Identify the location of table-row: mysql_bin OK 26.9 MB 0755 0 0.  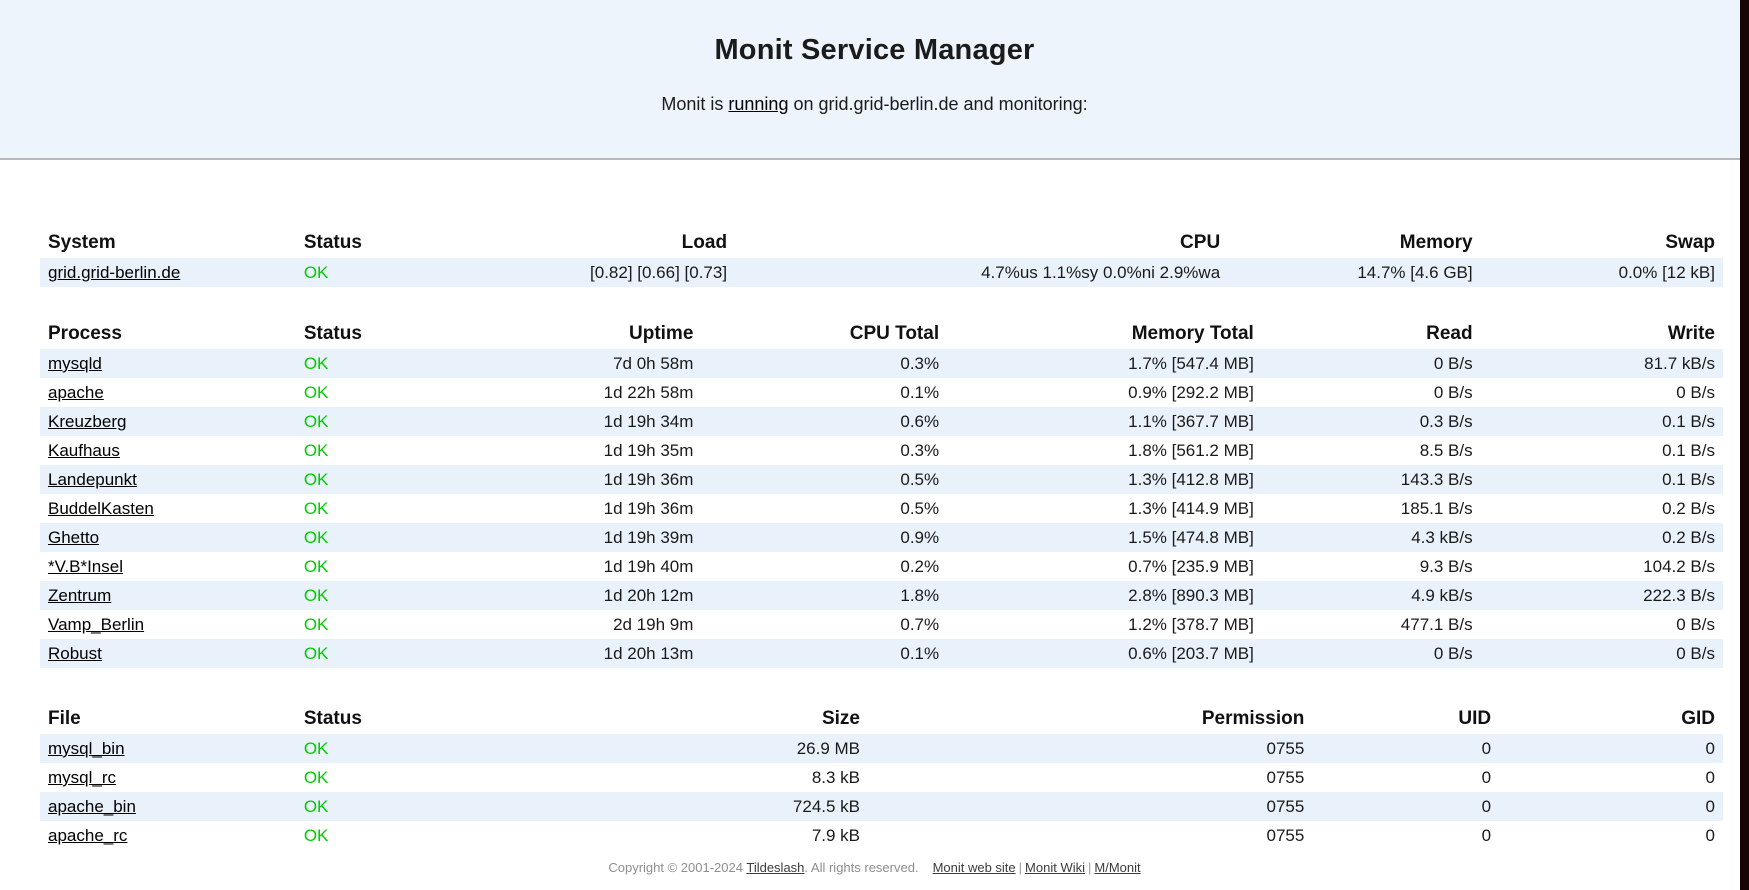
(881, 748).